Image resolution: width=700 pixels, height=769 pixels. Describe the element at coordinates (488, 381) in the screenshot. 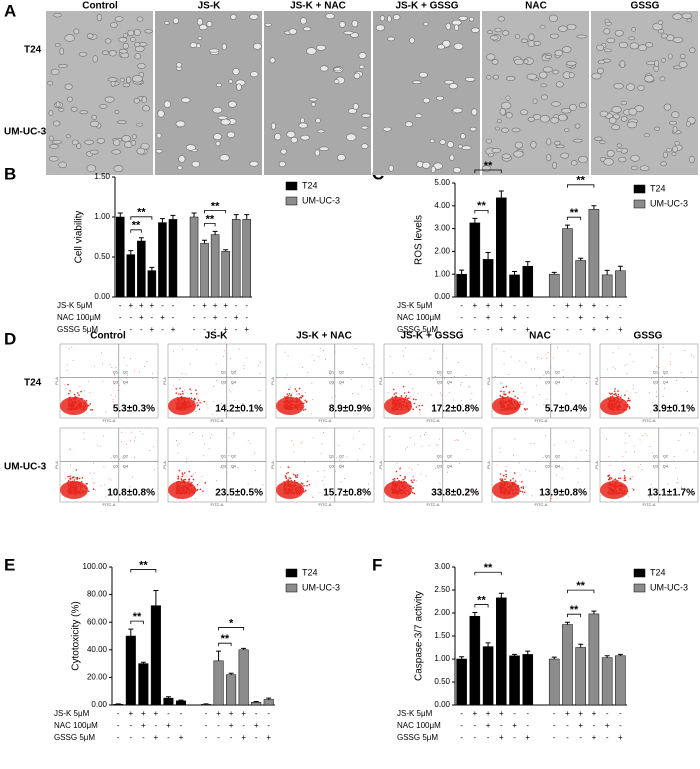

I see `axis-label: PI-A` at that location.